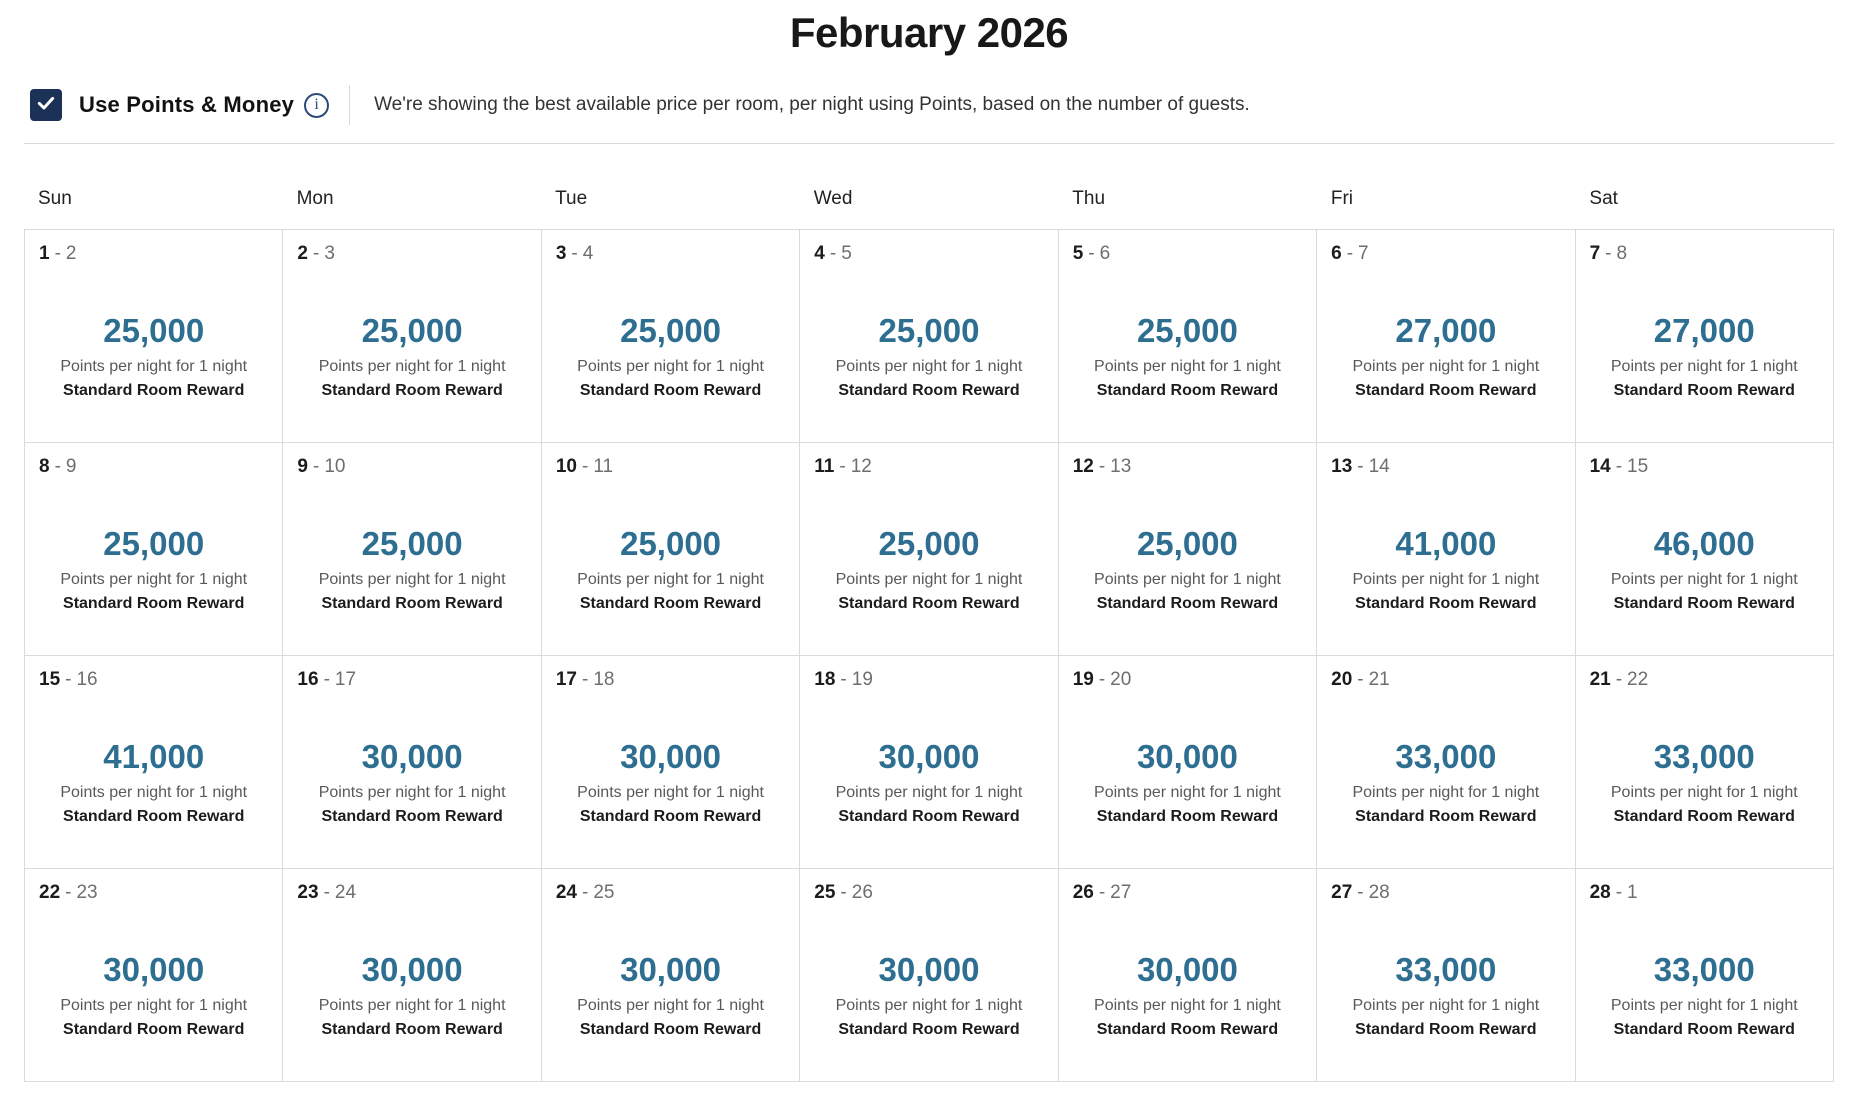 This screenshot has height=1110, width=1858. Describe the element at coordinates (1187, 247) in the screenshot. I see `date-range: 5-6` at that location.